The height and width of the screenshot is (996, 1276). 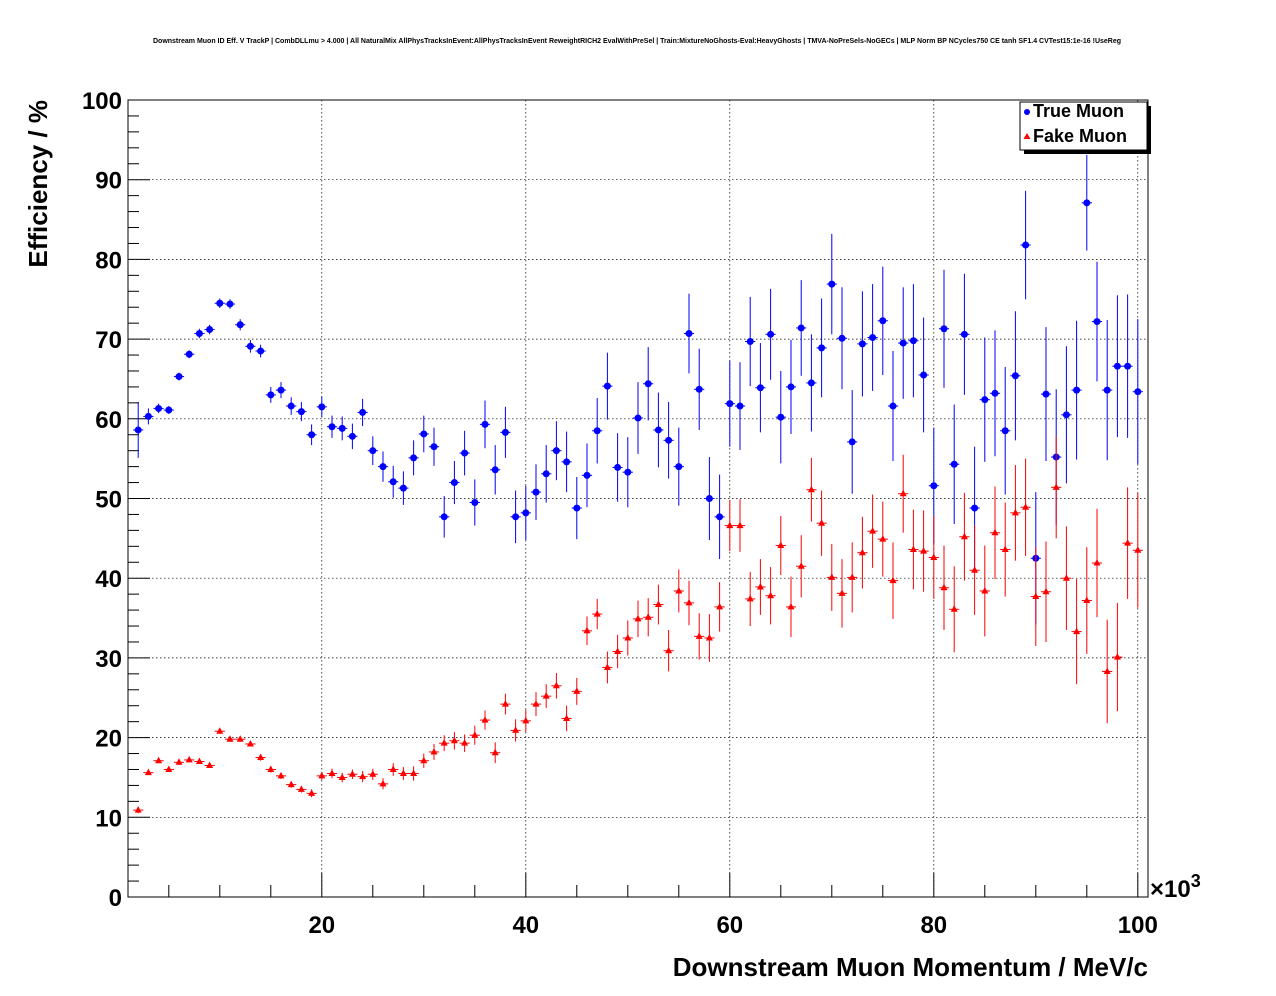 I want to click on y-axis-title: Efficiency / %, so click(x=38, y=184).